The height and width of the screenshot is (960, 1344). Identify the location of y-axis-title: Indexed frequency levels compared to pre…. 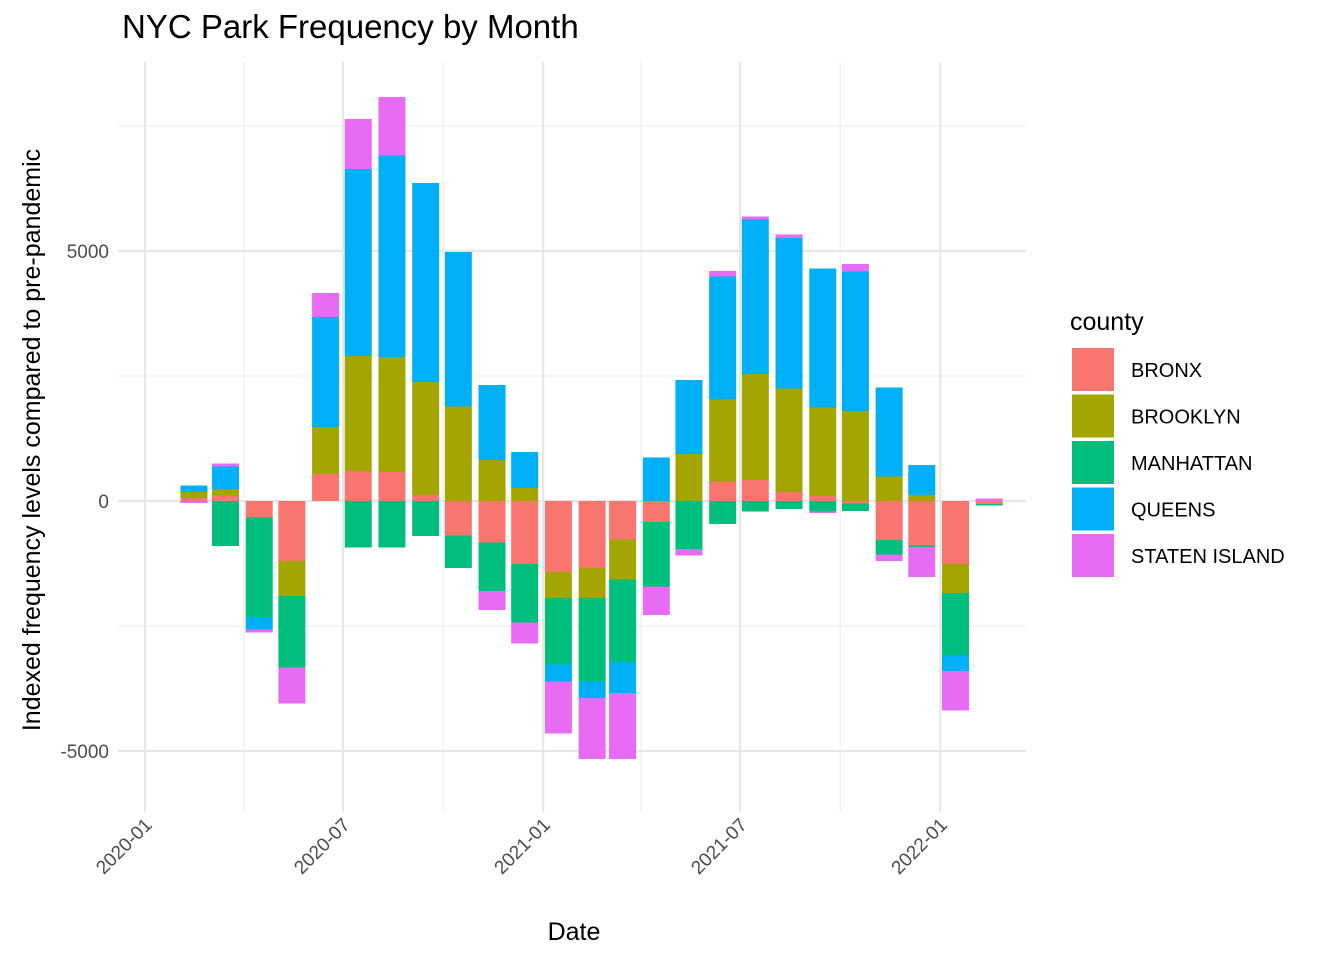
(32, 440).